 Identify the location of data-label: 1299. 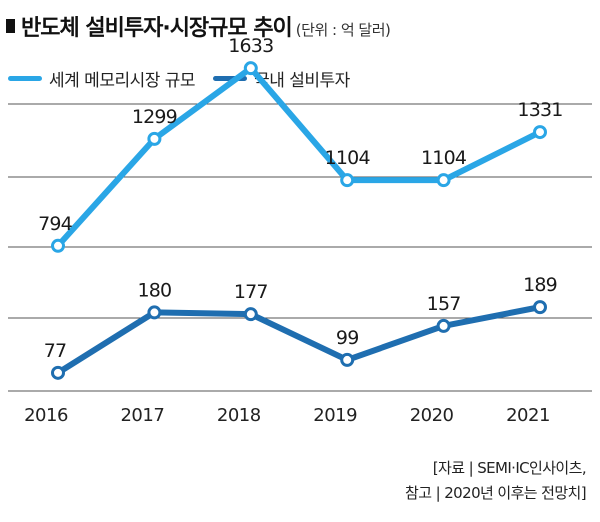
(154, 117).